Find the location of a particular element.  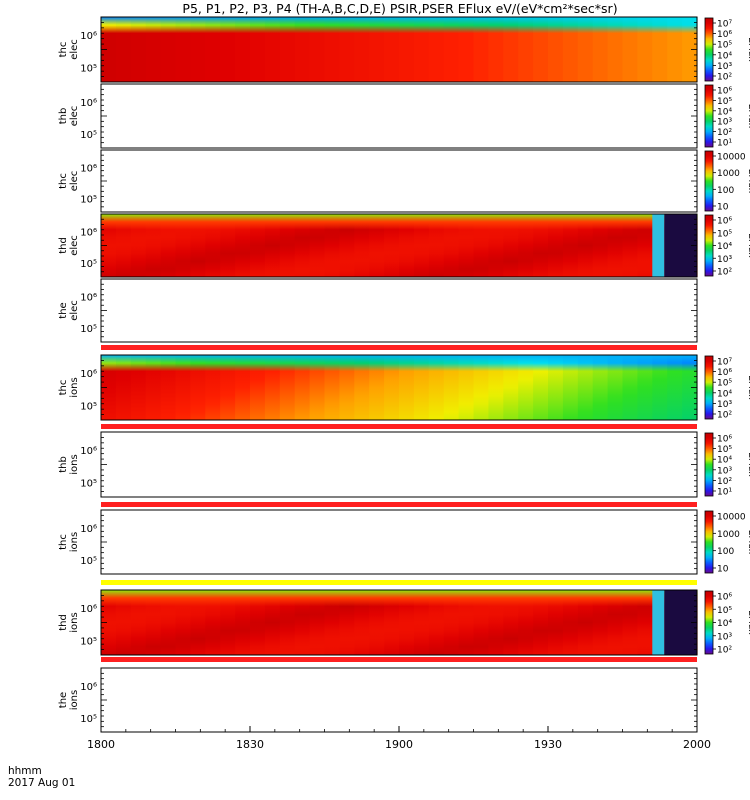

fill-band is located at coordinates (399, 582).